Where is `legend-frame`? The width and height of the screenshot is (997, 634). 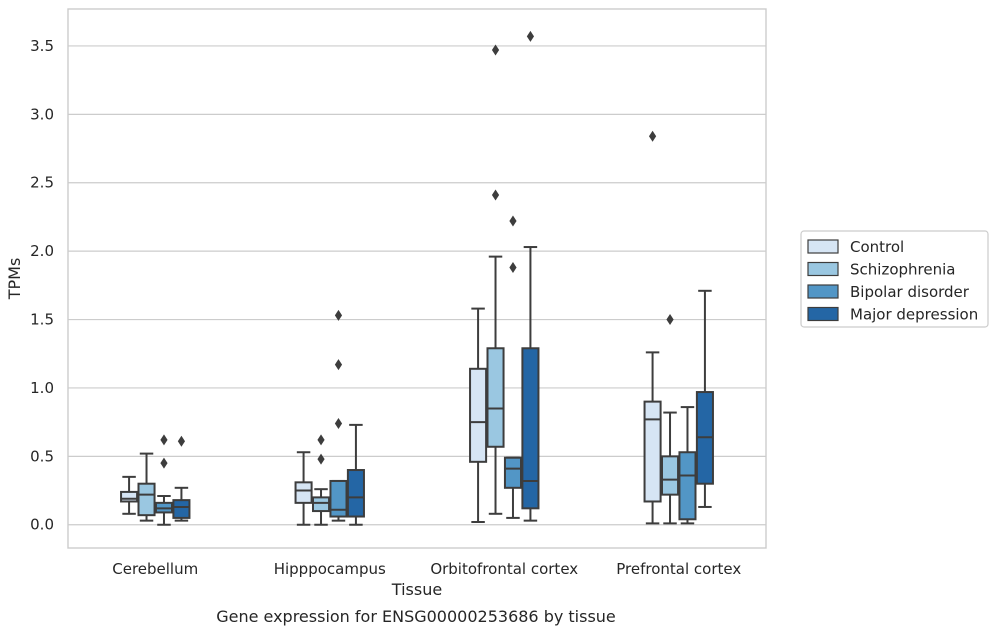
legend-frame is located at coordinates (894, 279).